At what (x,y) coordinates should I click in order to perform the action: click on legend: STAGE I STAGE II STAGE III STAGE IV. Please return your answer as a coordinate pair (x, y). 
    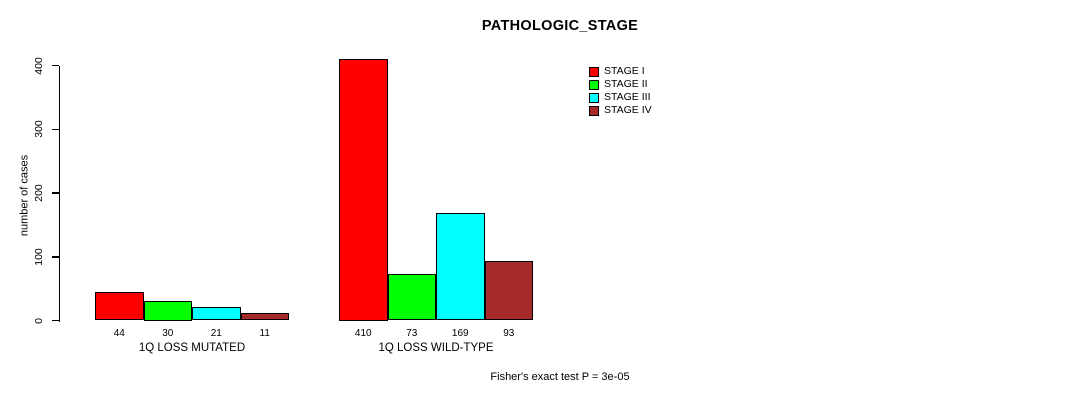
    Looking at the image, I should click on (620, 91).